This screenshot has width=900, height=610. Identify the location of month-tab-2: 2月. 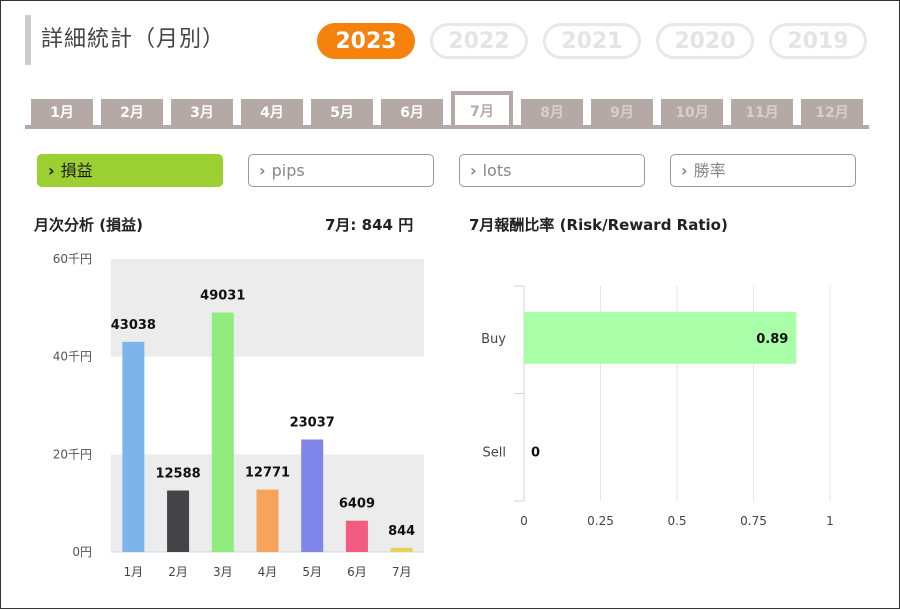
(132, 113).